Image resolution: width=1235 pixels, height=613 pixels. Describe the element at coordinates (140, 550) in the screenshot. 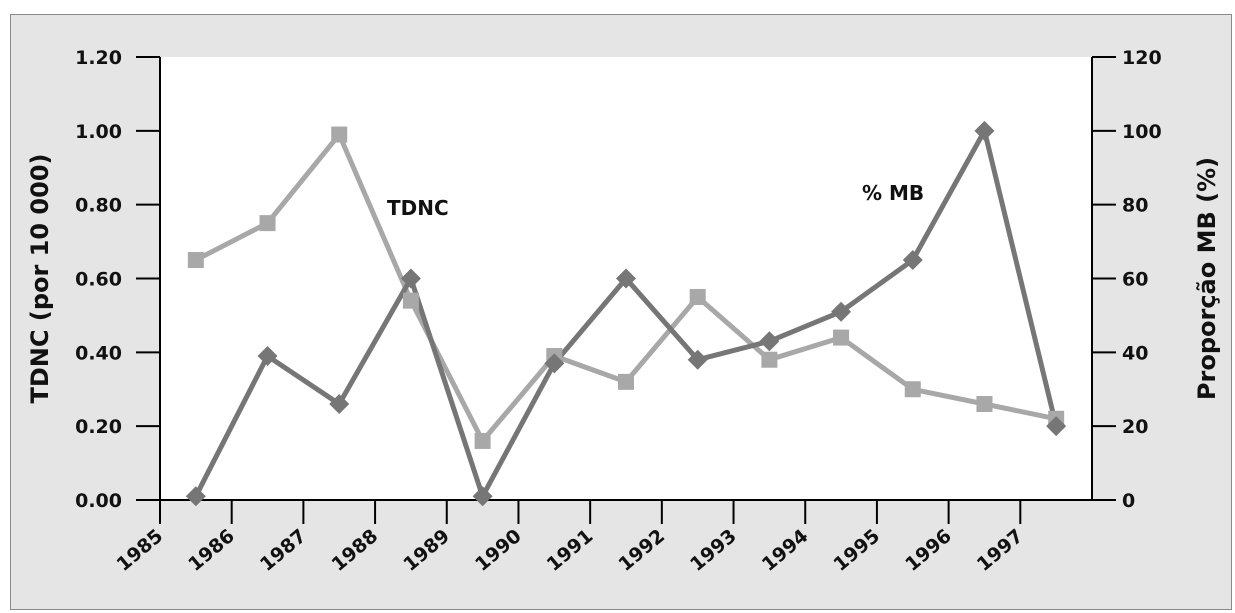

I see `x-tick-label: 1985` at that location.